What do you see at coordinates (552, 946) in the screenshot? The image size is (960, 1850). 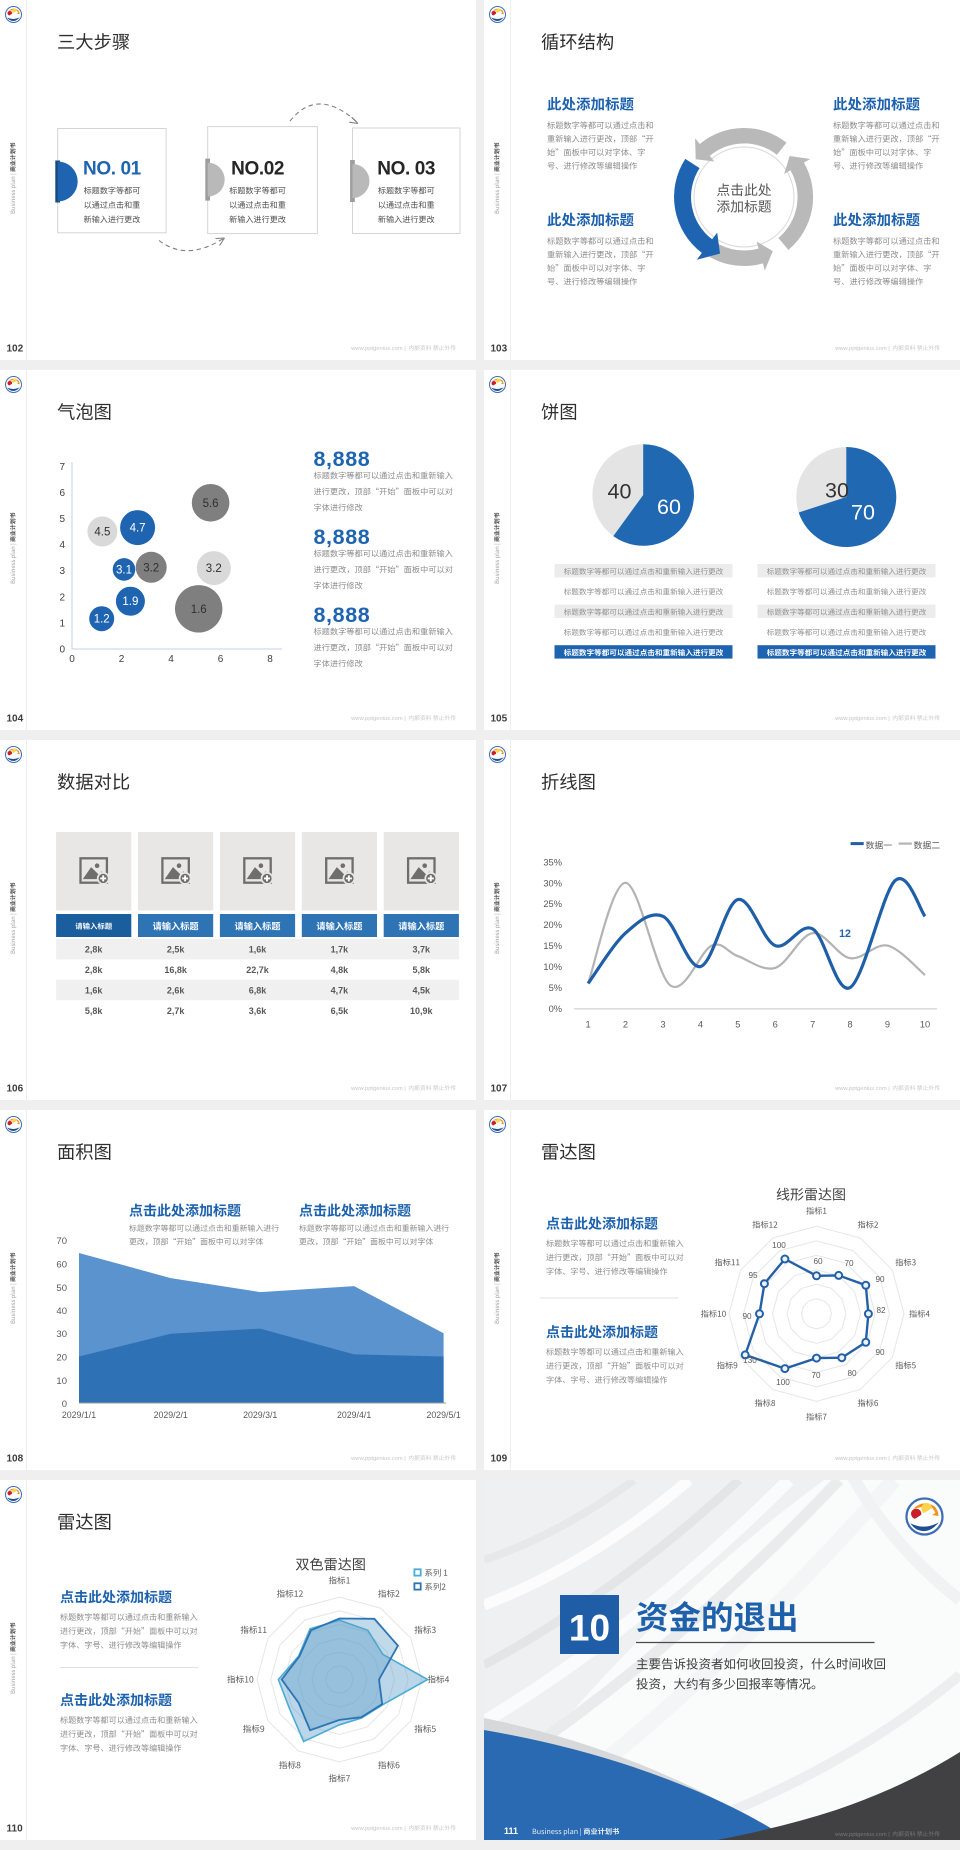 I see `svg-text: 15%` at bounding box center [552, 946].